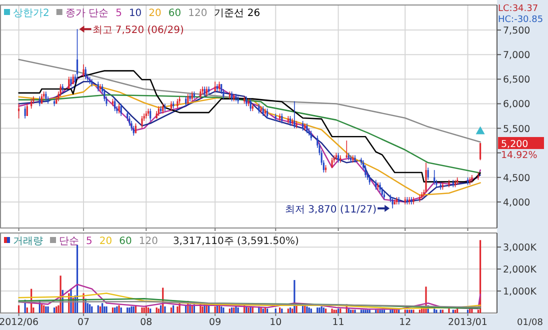 Image resolution: width=548 pixels, height=330 pixels. I want to click on x-tick-label: 09, so click(215, 322).